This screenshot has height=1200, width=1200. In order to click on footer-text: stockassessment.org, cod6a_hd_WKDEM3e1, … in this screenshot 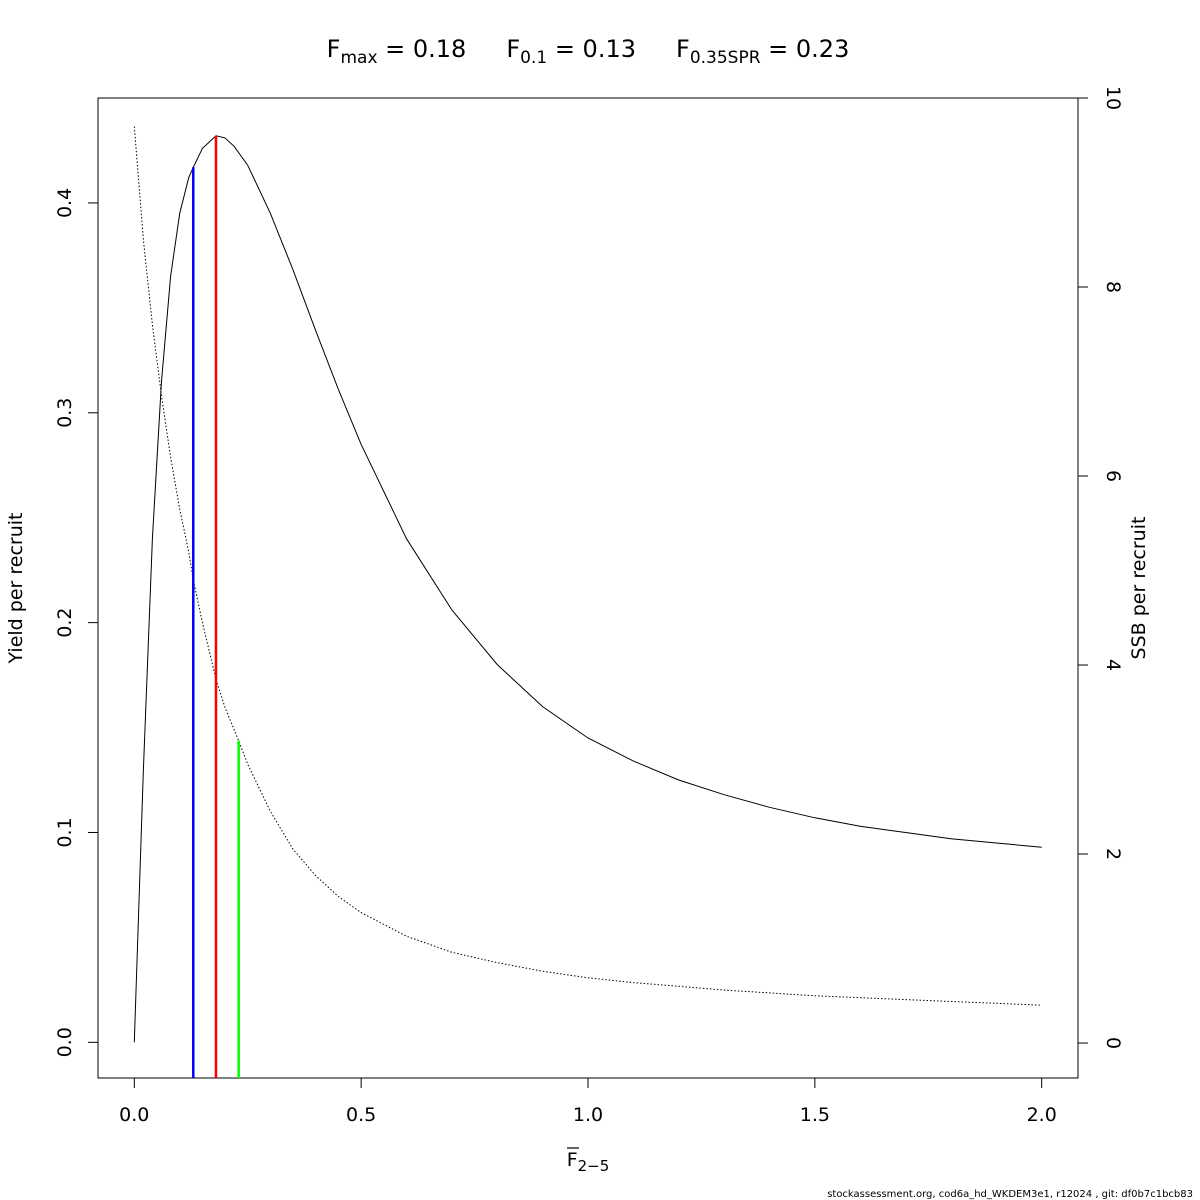, I will do `click(1010, 1194)`.